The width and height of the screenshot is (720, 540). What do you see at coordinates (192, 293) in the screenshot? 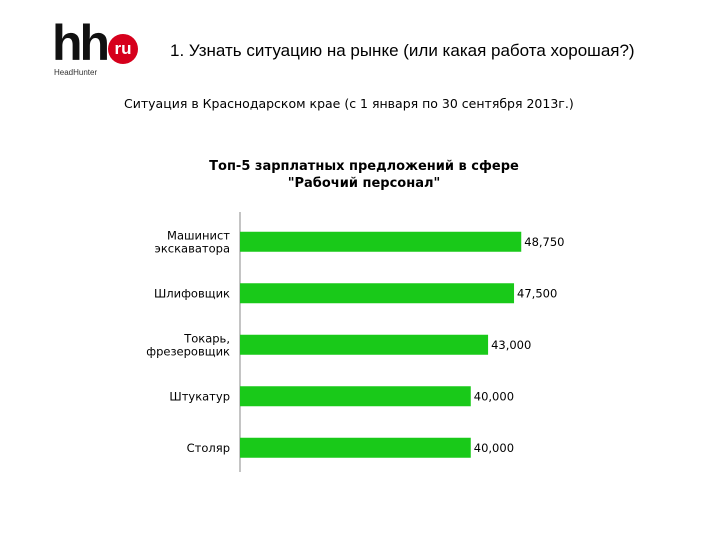
I see `category-label-2-1: Шлифовщик` at bounding box center [192, 293].